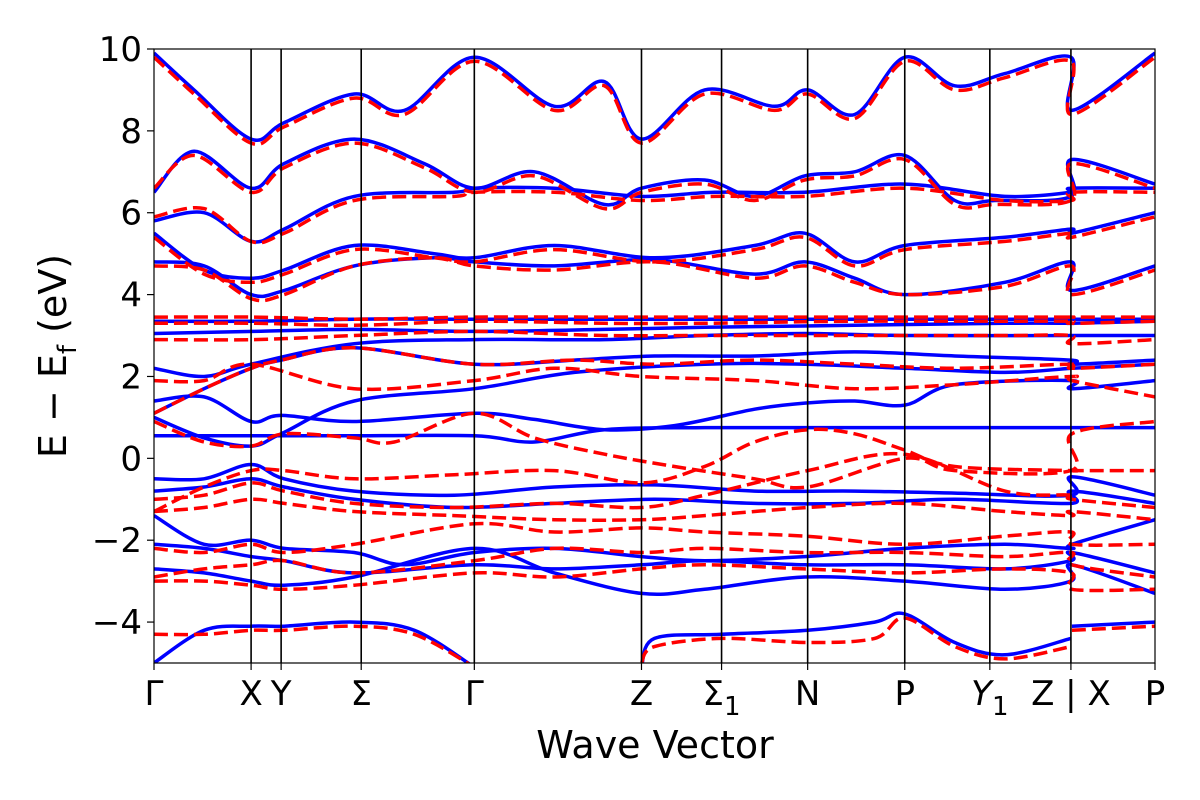  What do you see at coordinates (250, 694) in the screenshot?
I see `x-tick-label: X` at bounding box center [250, 694].